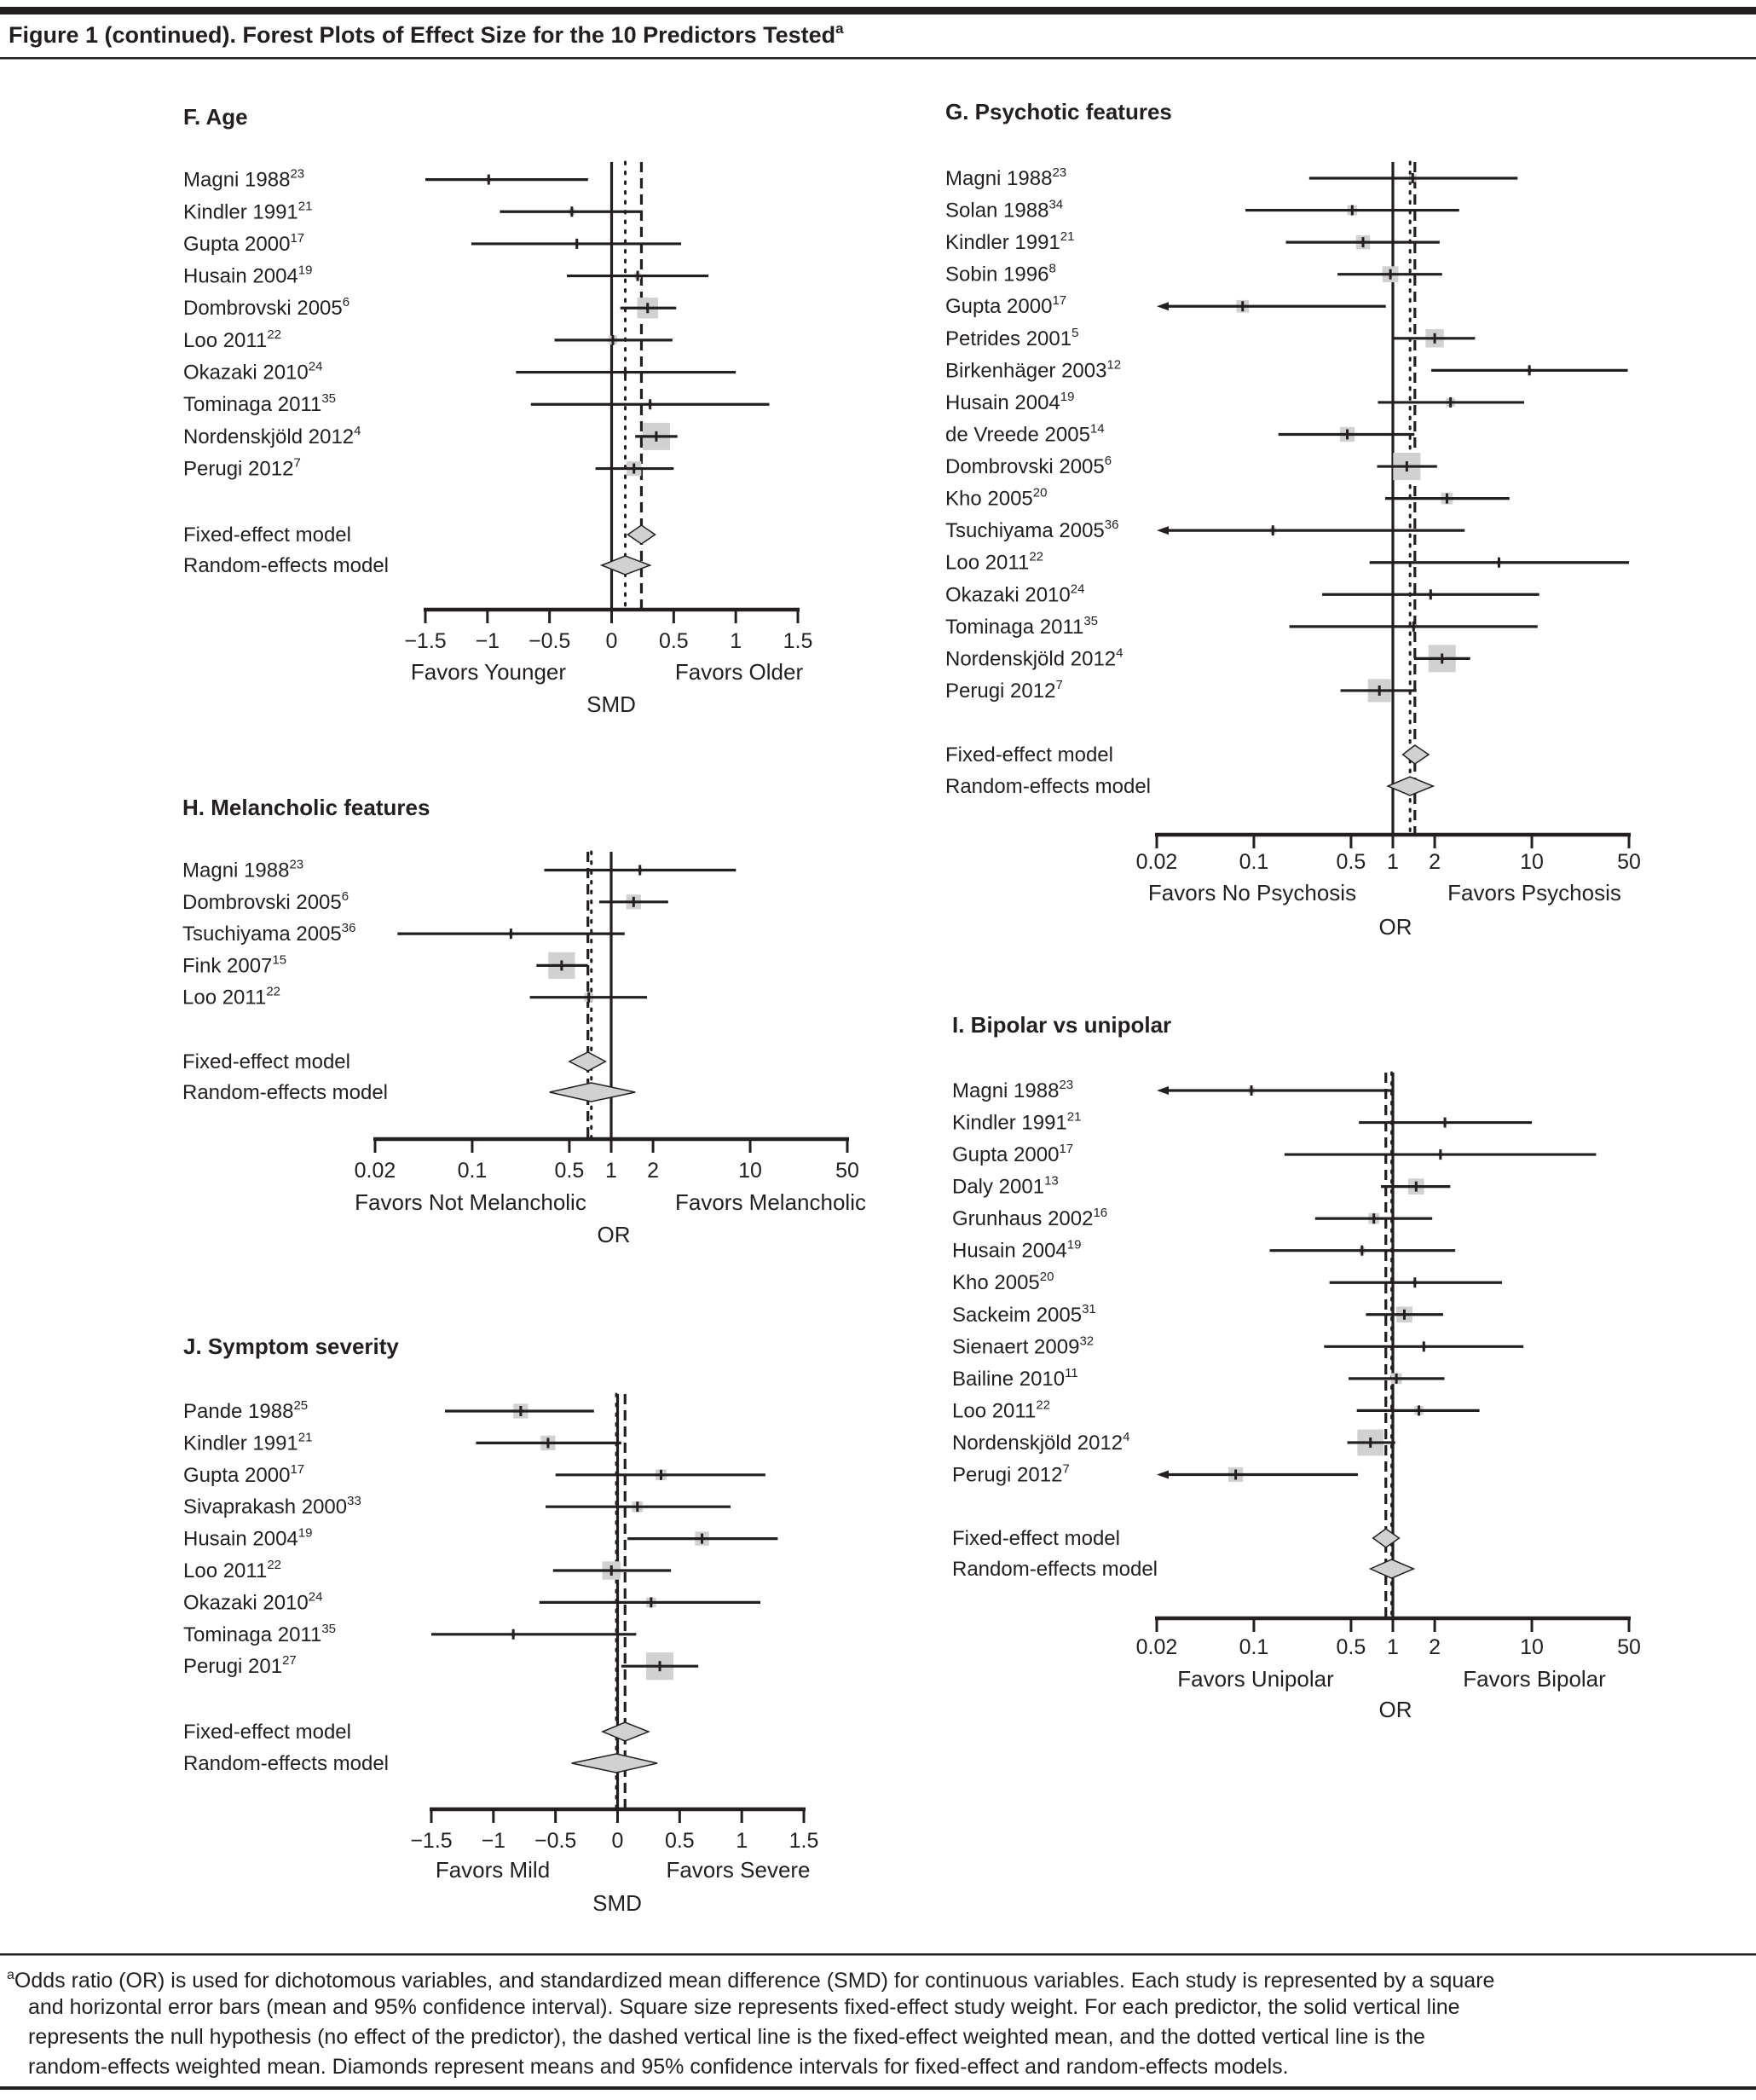 The height and width of the screenshot is (2100, 1756). Describe the element at coordinates (738, 1870) in the screenshot. I see `favors-right-label: Favors Severe` at that location.